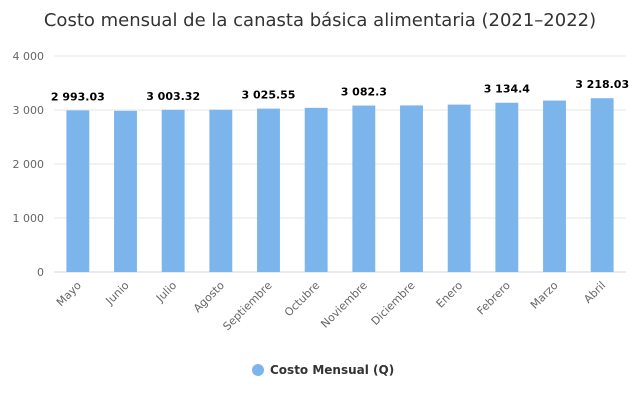  Describe the element at coordinates (29, 110) in the screenshot. I see `y-tick-label: 3 000` at that location.